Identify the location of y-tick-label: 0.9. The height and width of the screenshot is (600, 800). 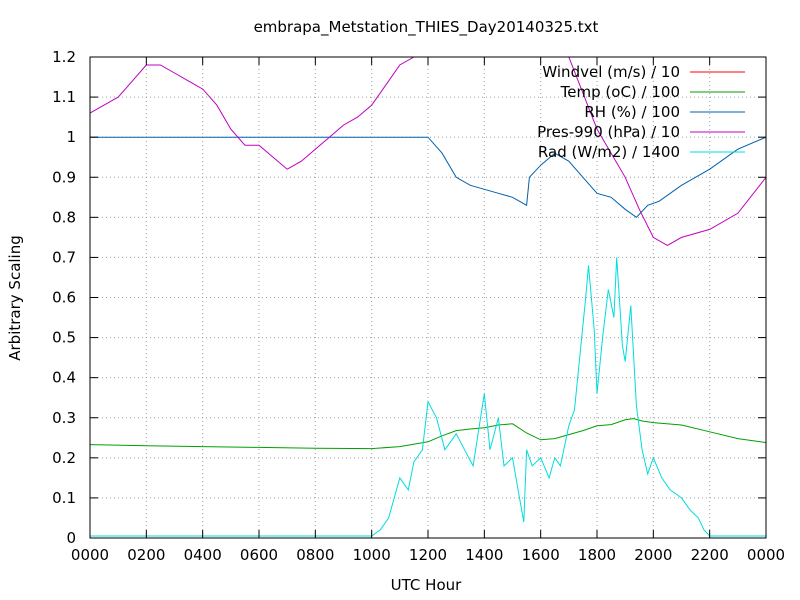
(64, 177).